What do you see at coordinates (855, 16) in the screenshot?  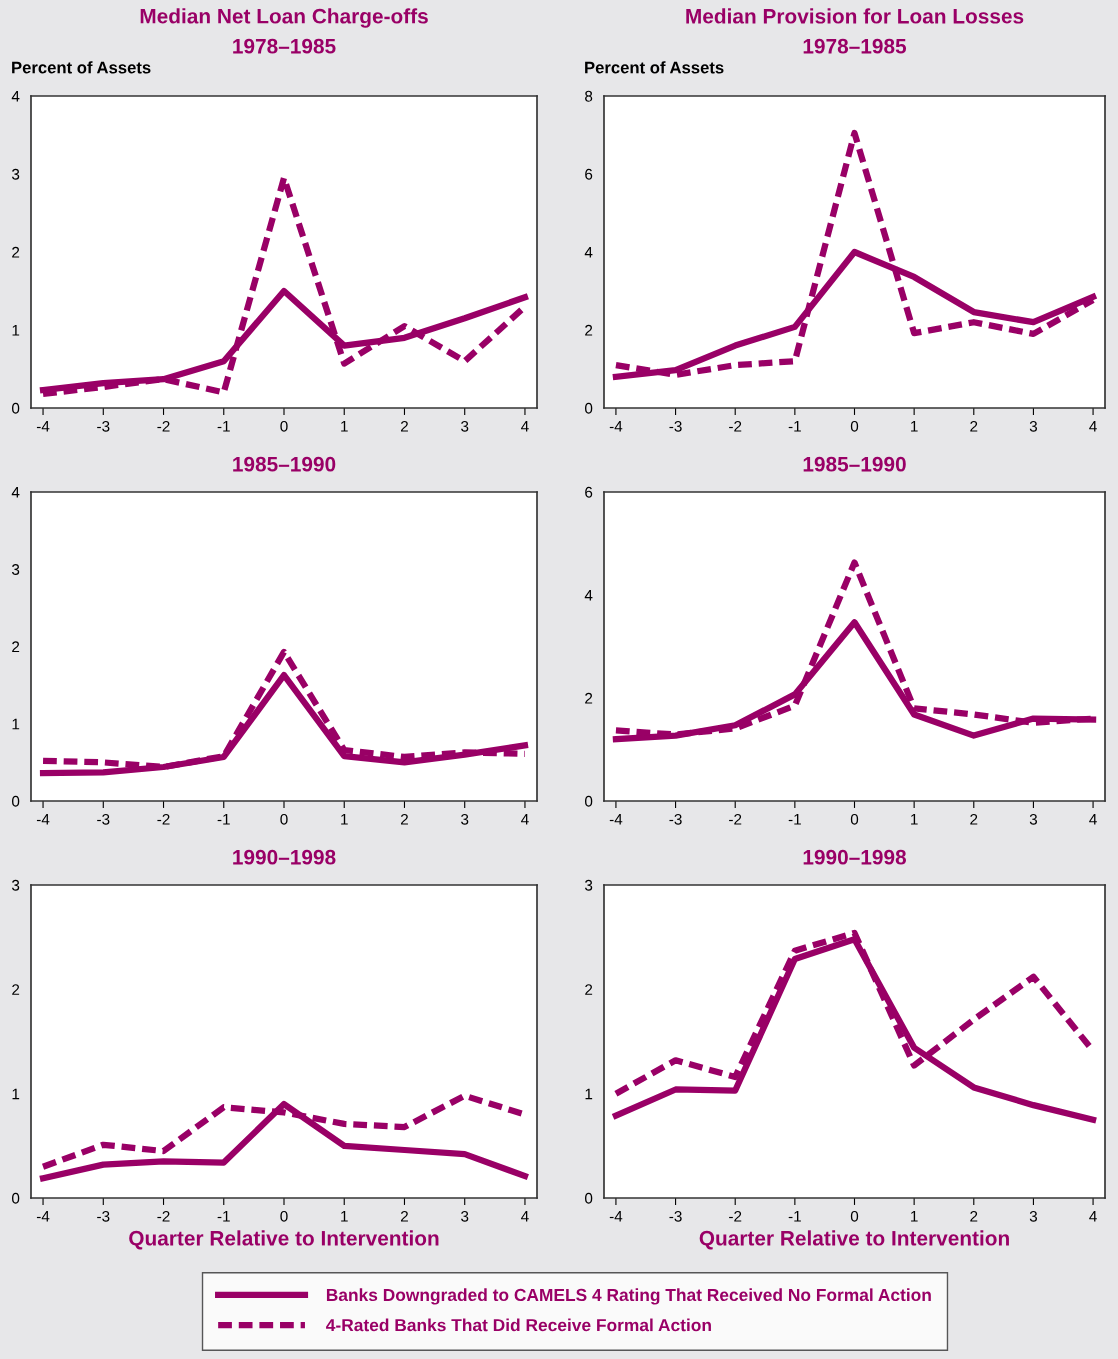 I see `chart-title: Median Provision for Loan Losses` at bounding box center [855, 16].